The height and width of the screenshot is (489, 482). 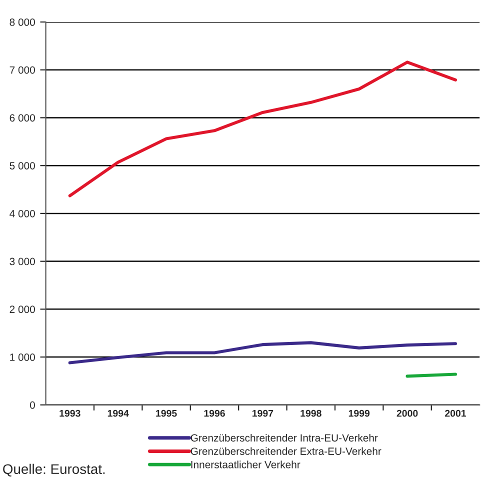 I want to click on y-tick-label: 1 000, so click(x=22, y=357).